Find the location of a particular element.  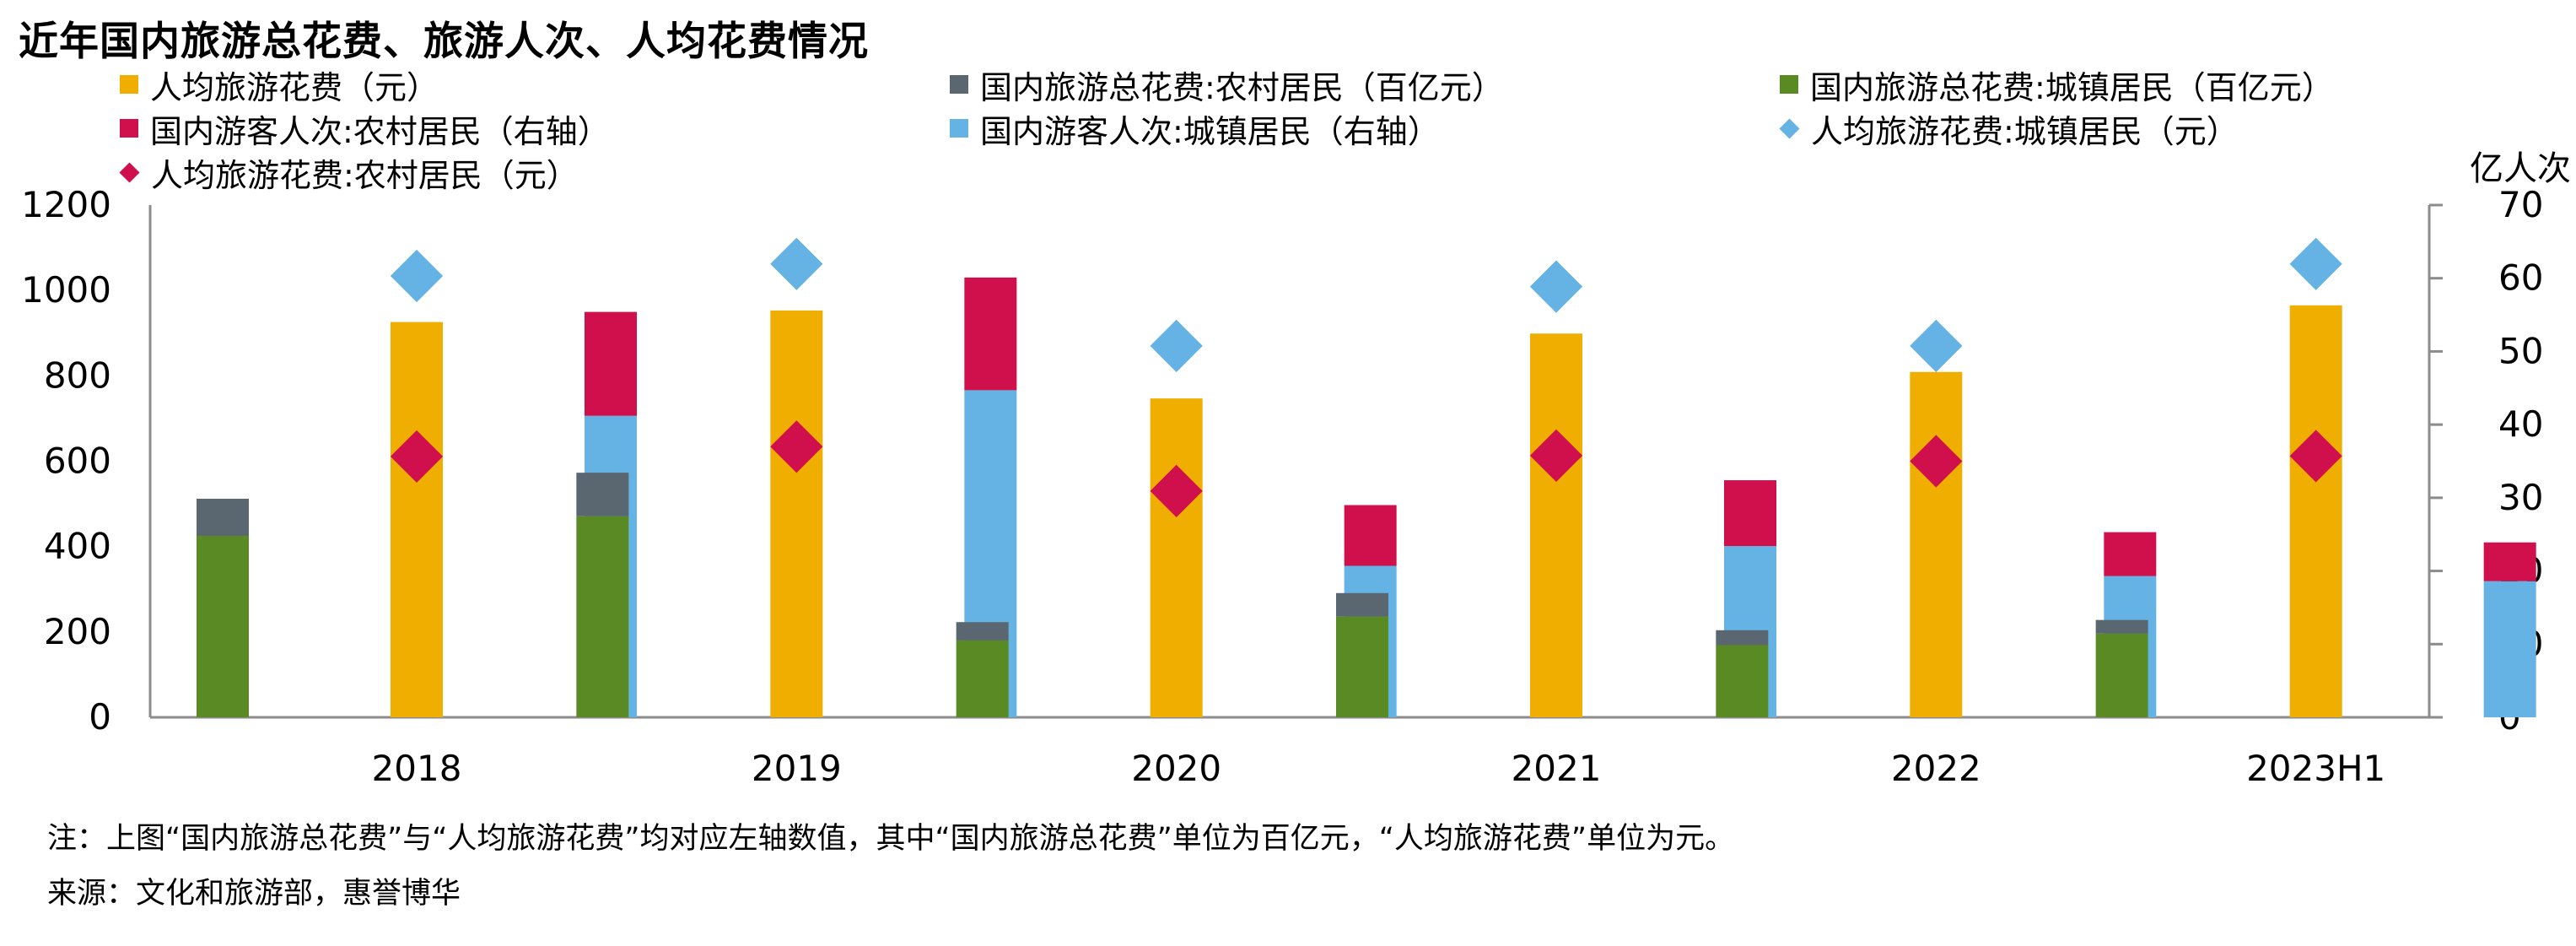

x-axis-tick-label: 2023H1 is located at coordinates (2315, 768).